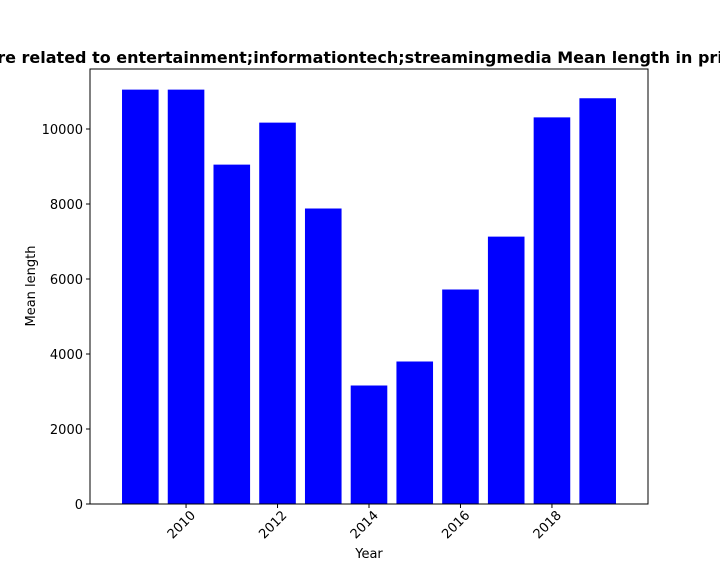 This screenshot has width=720, height=576. I want to click on bar-2016, so click(460, 396).